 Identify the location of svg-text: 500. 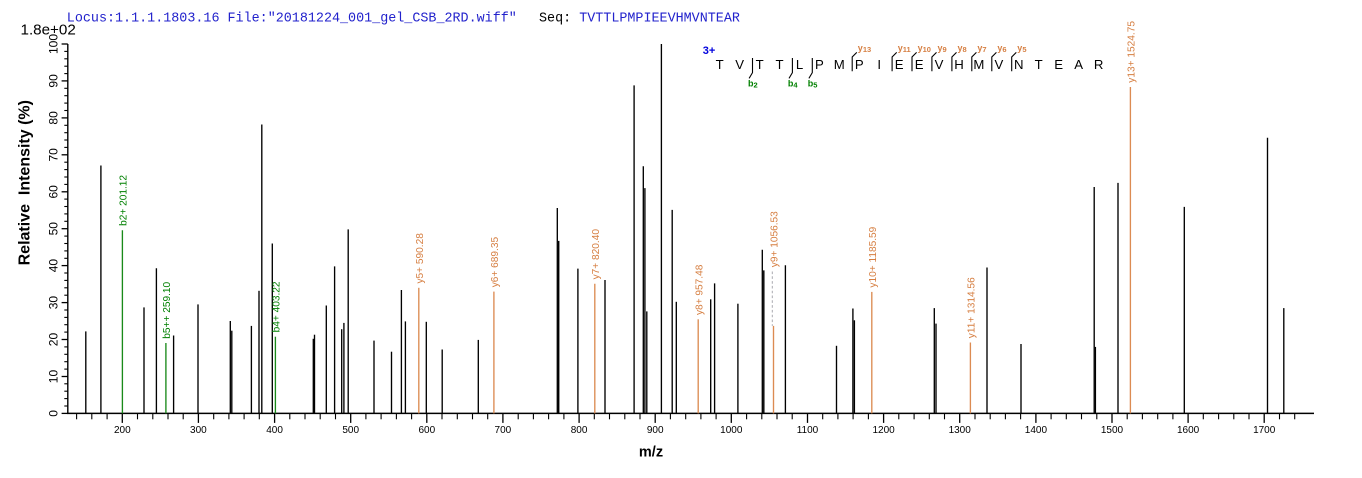
(350, 430).